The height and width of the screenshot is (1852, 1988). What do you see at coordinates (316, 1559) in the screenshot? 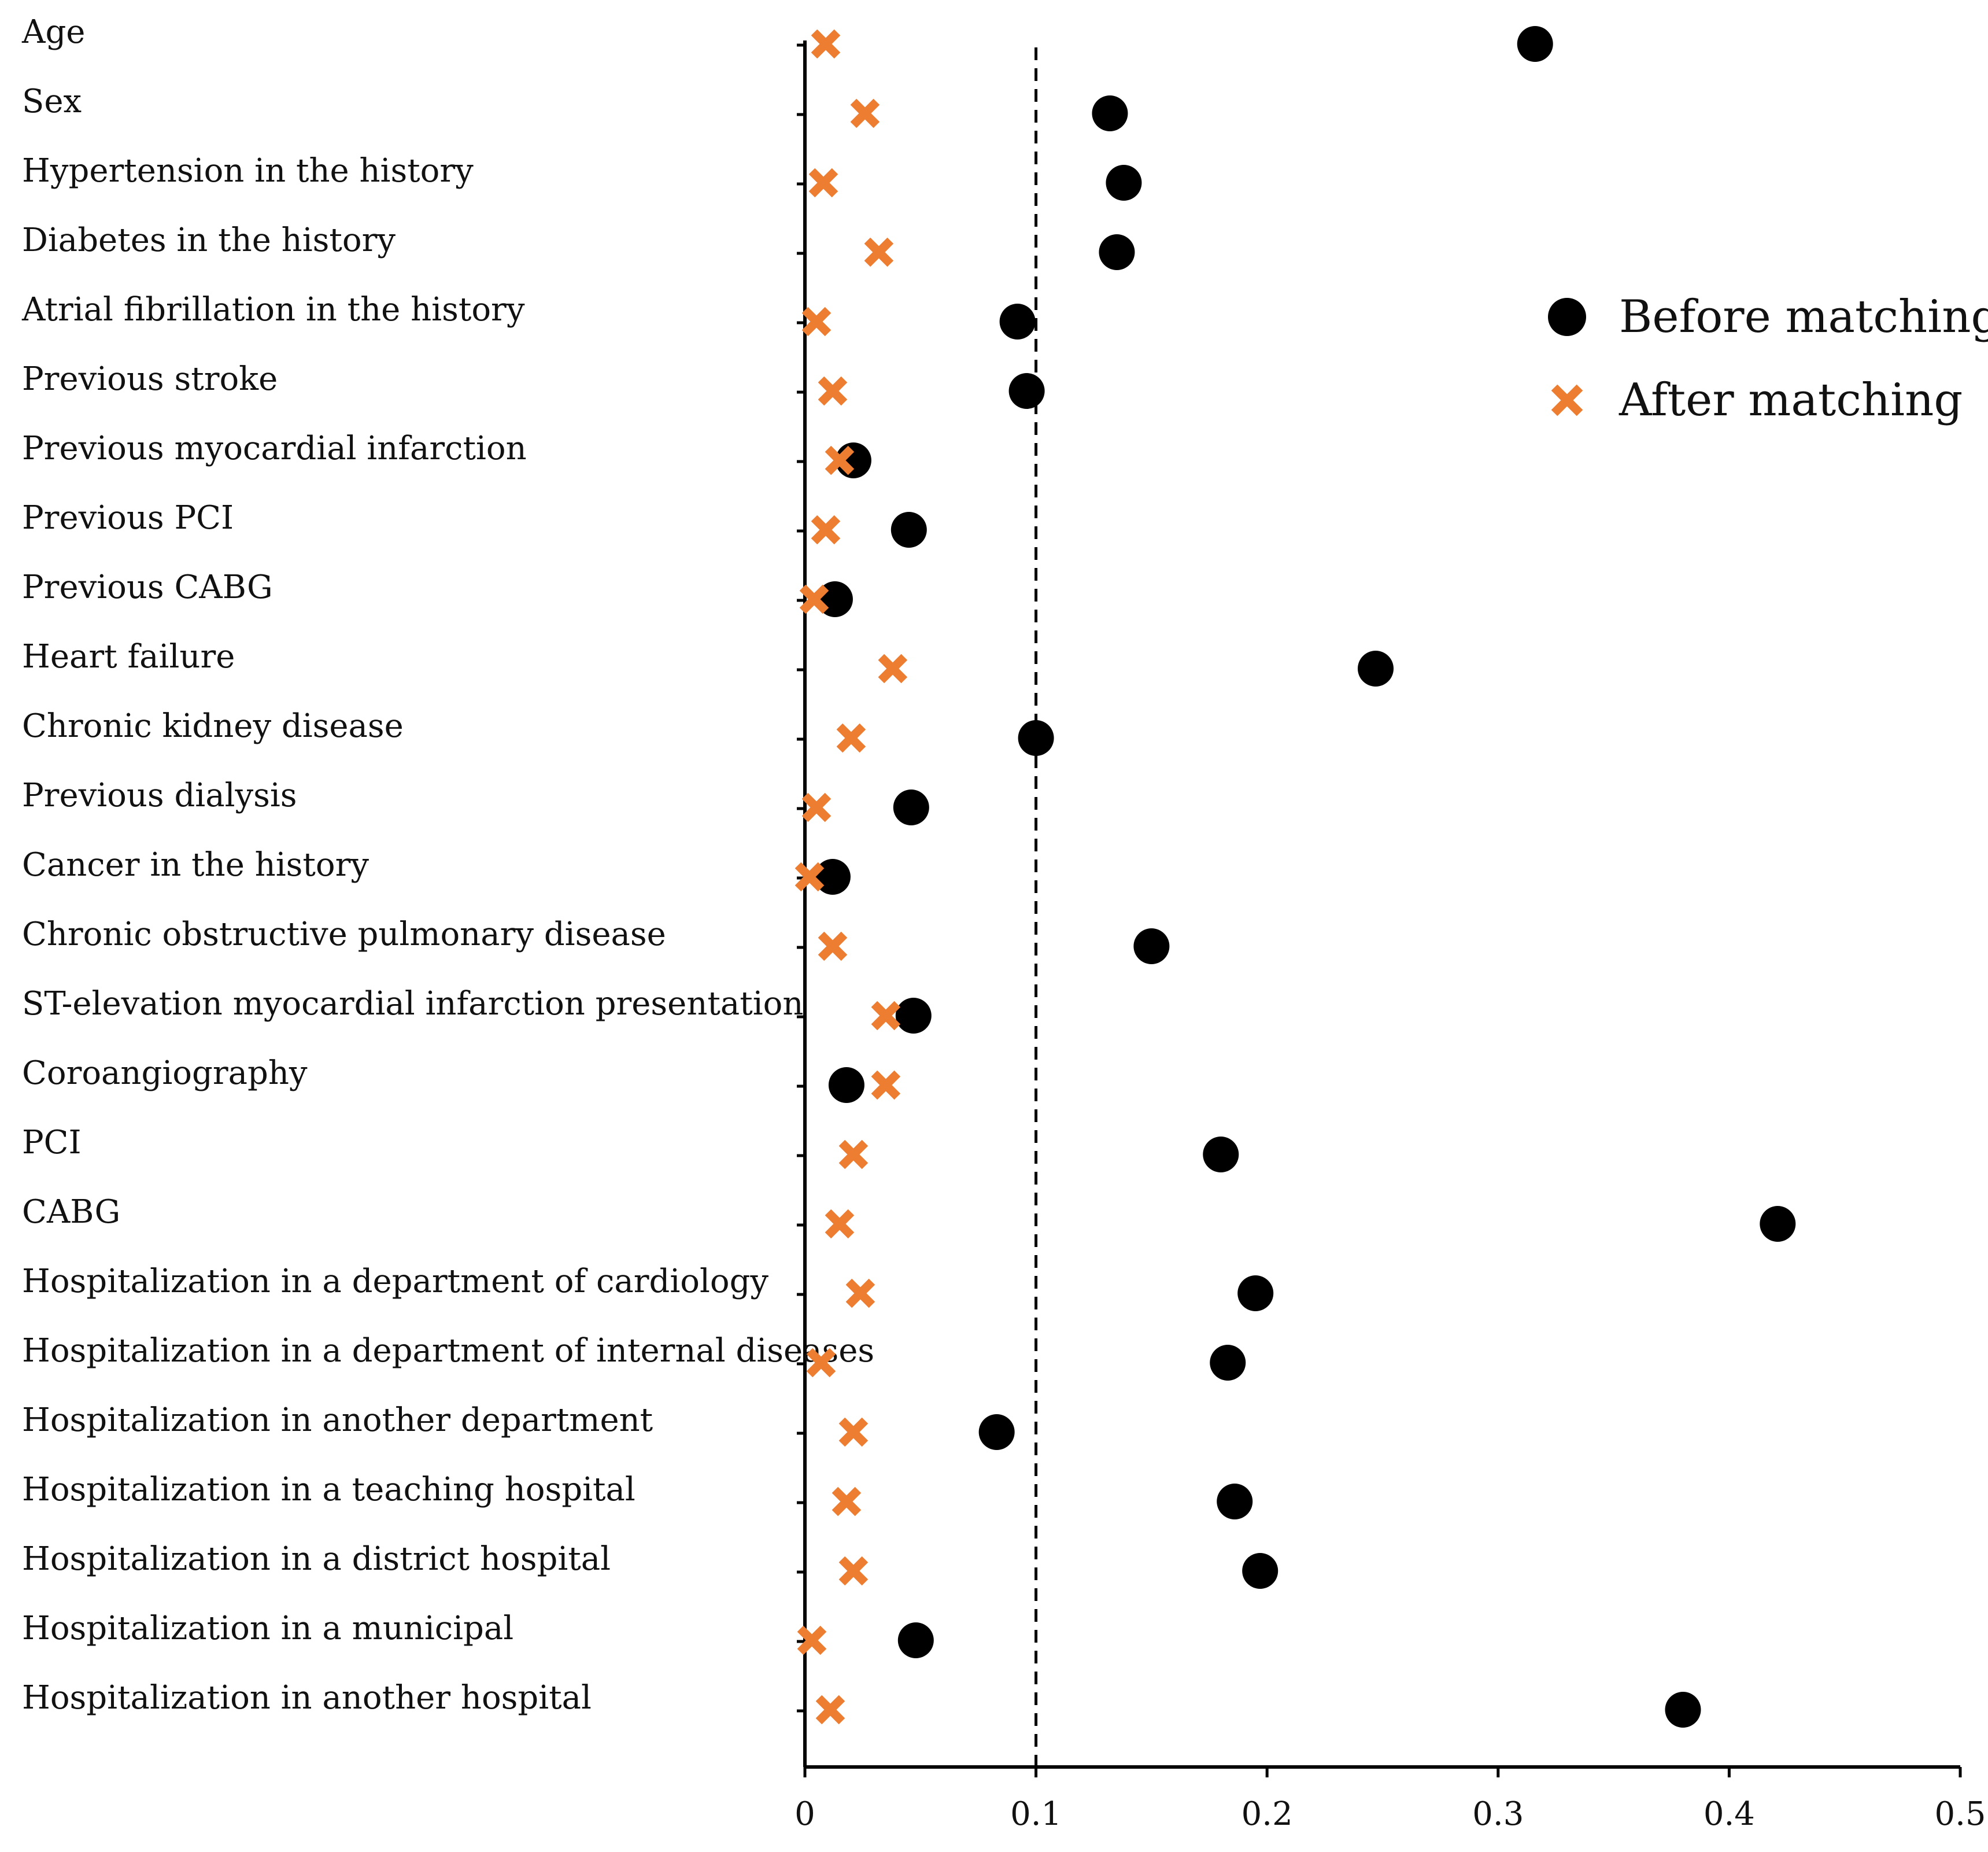
I see `covariate-label: Hospitalization in a district hospital` at bounding box center [316, 1559].